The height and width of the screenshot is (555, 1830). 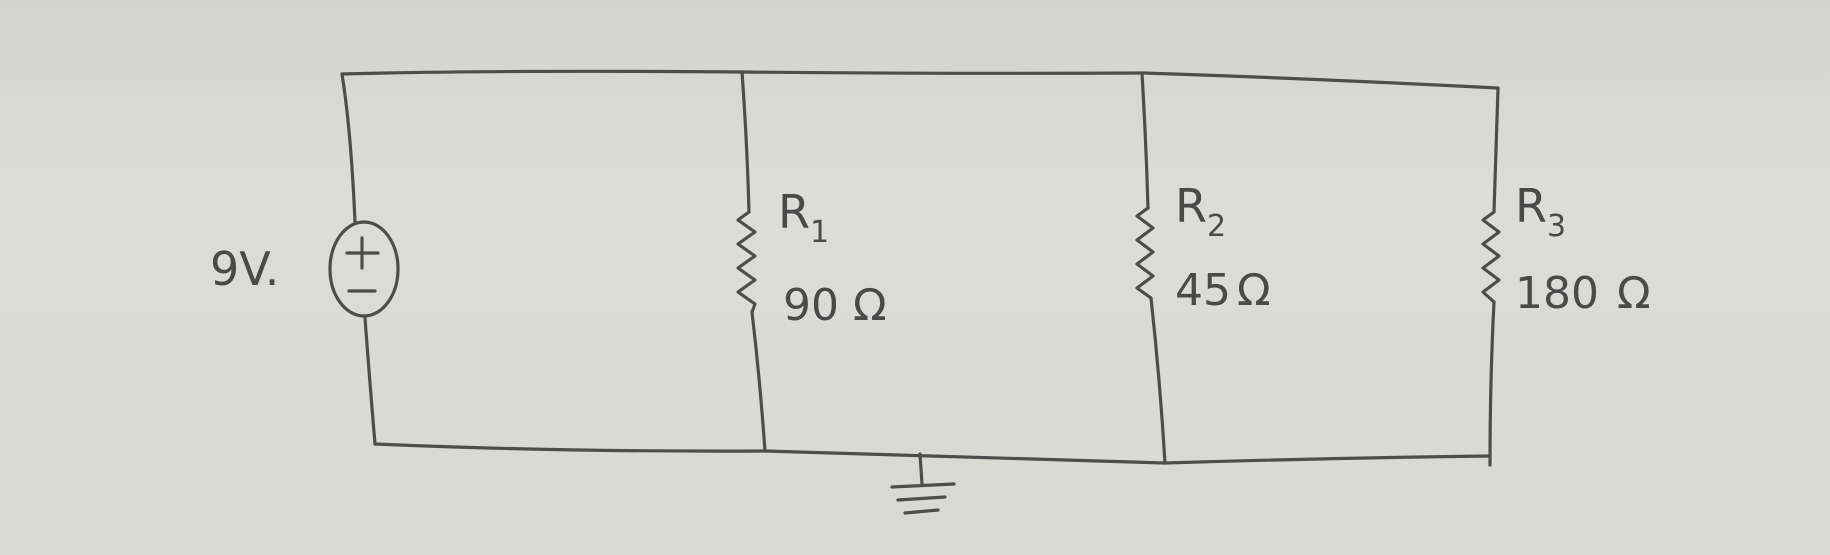 I want to click on r3-label: R3, so click(x=1540, y=211).